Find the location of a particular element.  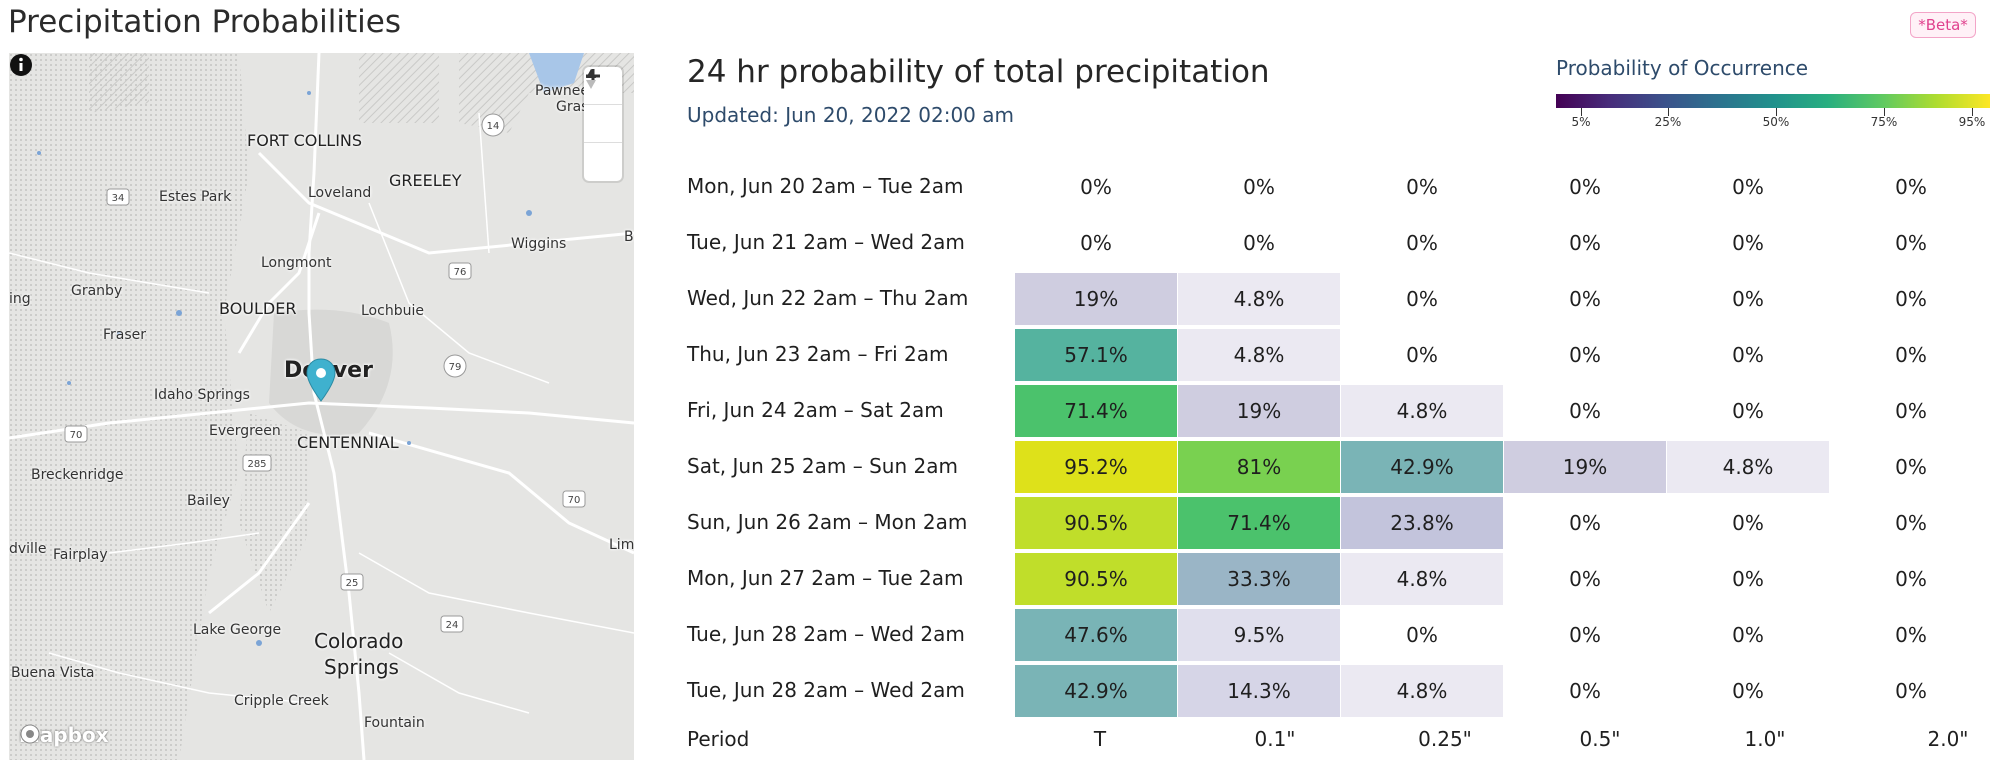

period-label: Tue, Jun 28 2am – Wed 2am is located at coordinates (826, 690).